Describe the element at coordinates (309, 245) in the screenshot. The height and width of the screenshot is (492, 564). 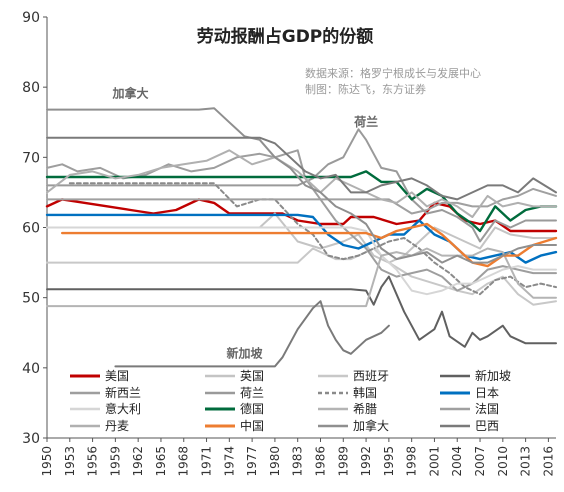
I see `series-line-中国` at that location.